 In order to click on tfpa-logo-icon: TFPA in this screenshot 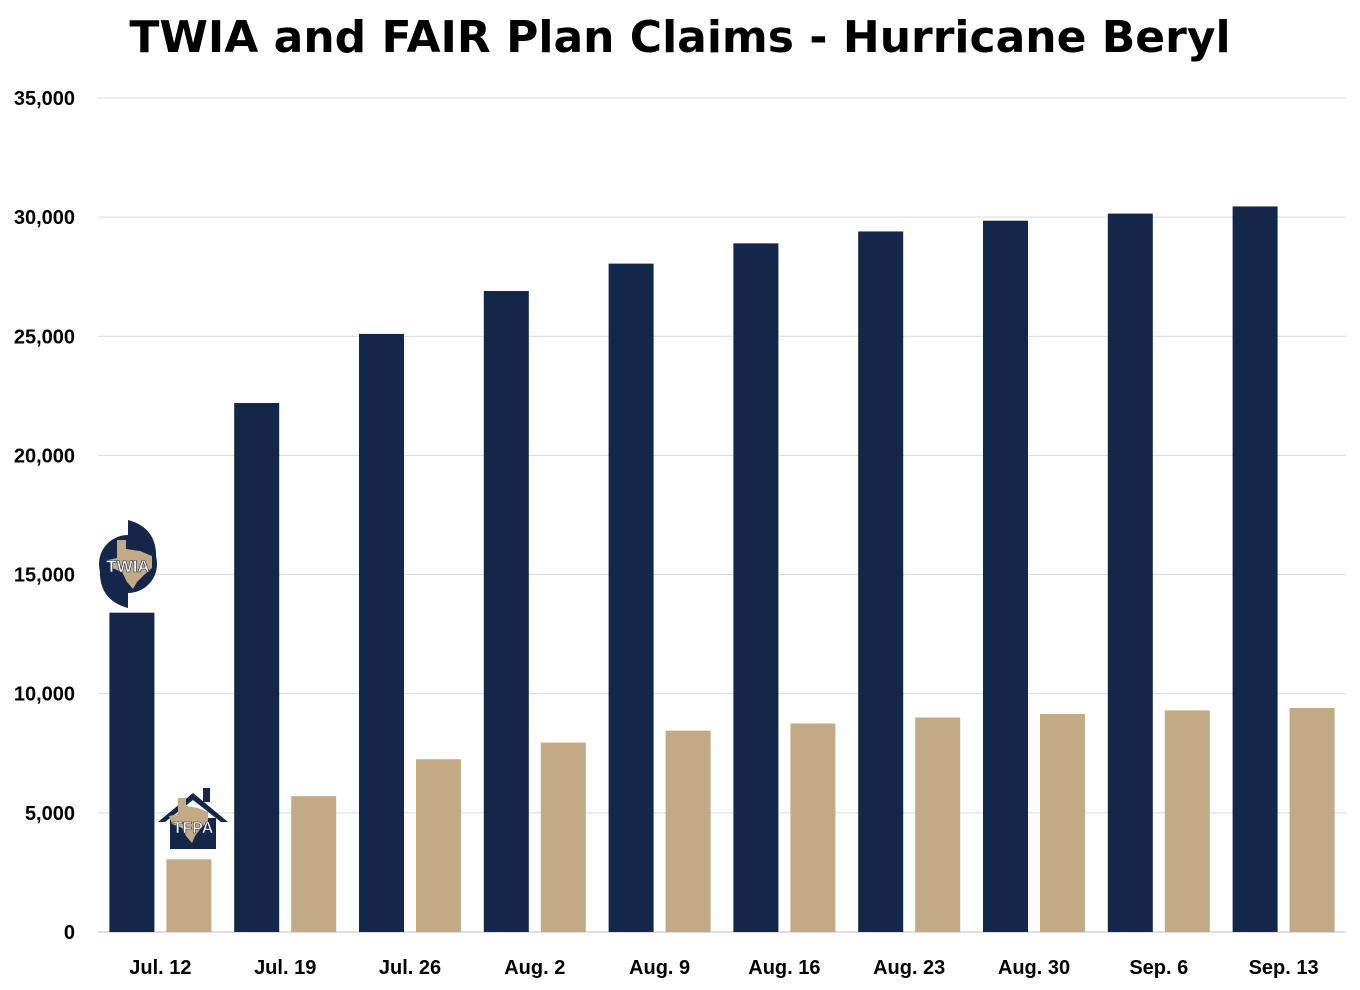, I will do `click(193, 818)`.